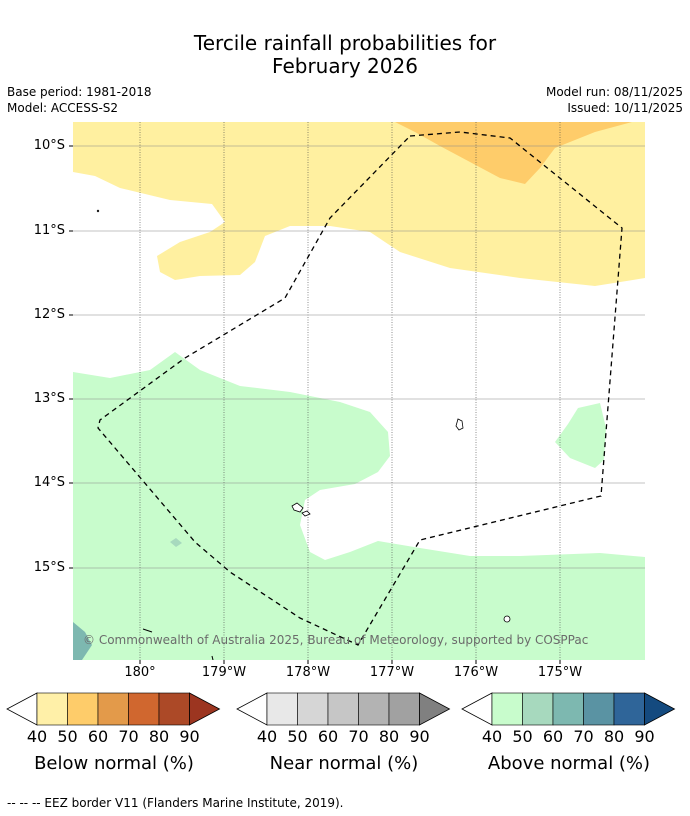 The image size is (690, 816). What do you see at coordinates (49, 230) in the screenshot?
I see `lat-label-11s: 11°S` at bounding box center [49, 230].